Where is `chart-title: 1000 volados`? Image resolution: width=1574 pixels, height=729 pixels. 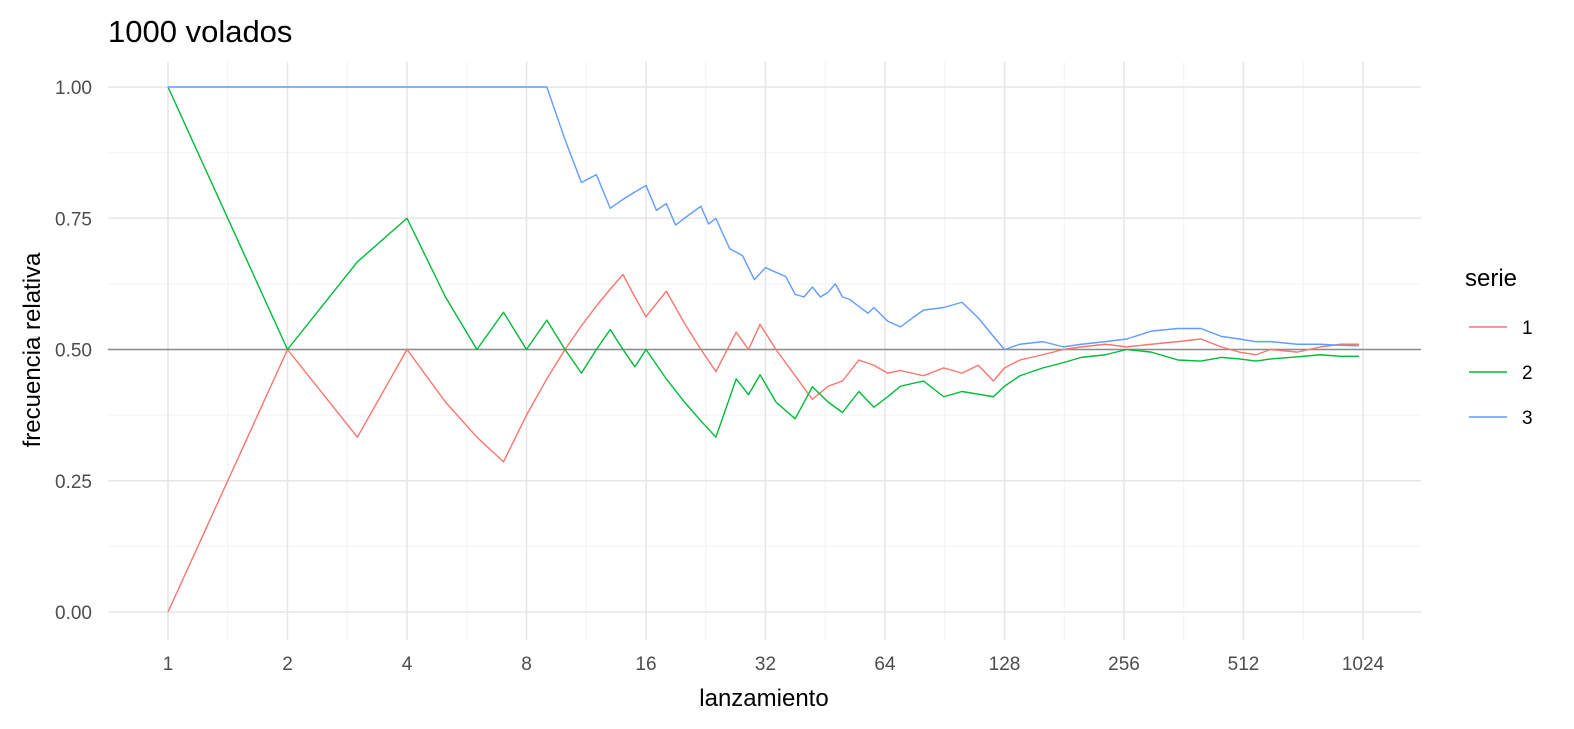
chart-title: 1000 volados is located at coordinates (200, 31).